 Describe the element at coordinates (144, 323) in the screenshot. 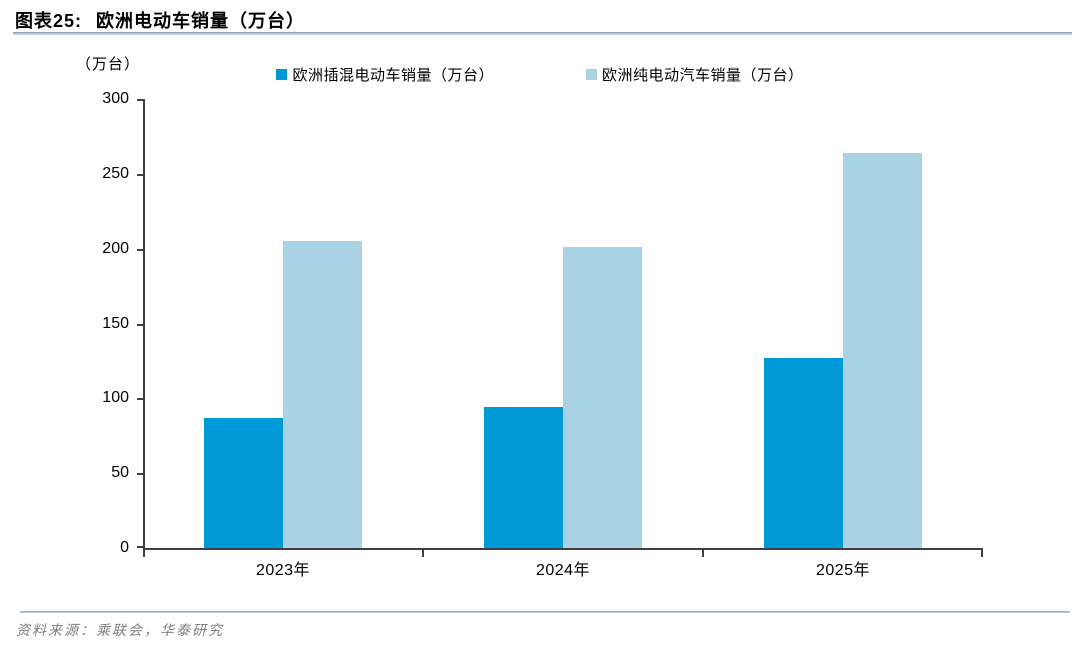

I see `y-axis-line` at that location.